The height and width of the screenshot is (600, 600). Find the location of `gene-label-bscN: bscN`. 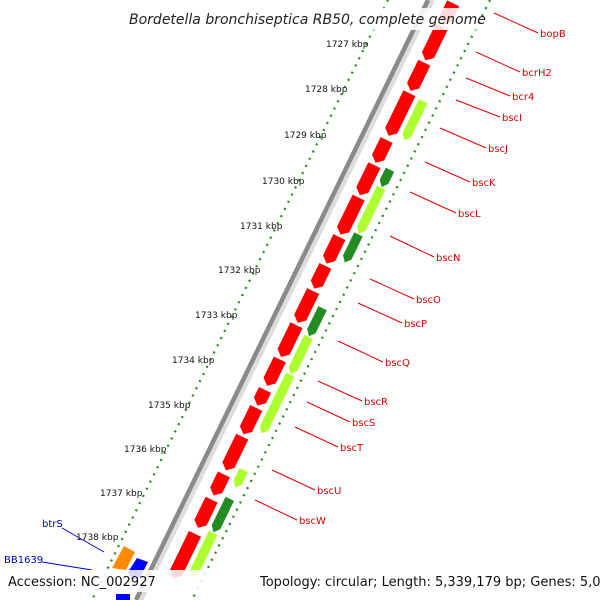

gene-label-bscN: bscN is located at coordinates (448, 258).